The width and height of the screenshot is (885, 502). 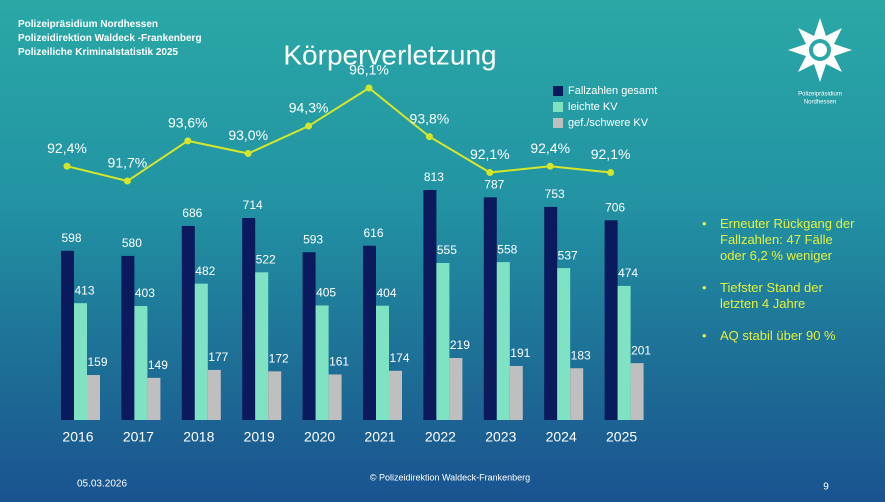 I want to click on footer-date: 05.03.2026, so click(x=102, y=484).